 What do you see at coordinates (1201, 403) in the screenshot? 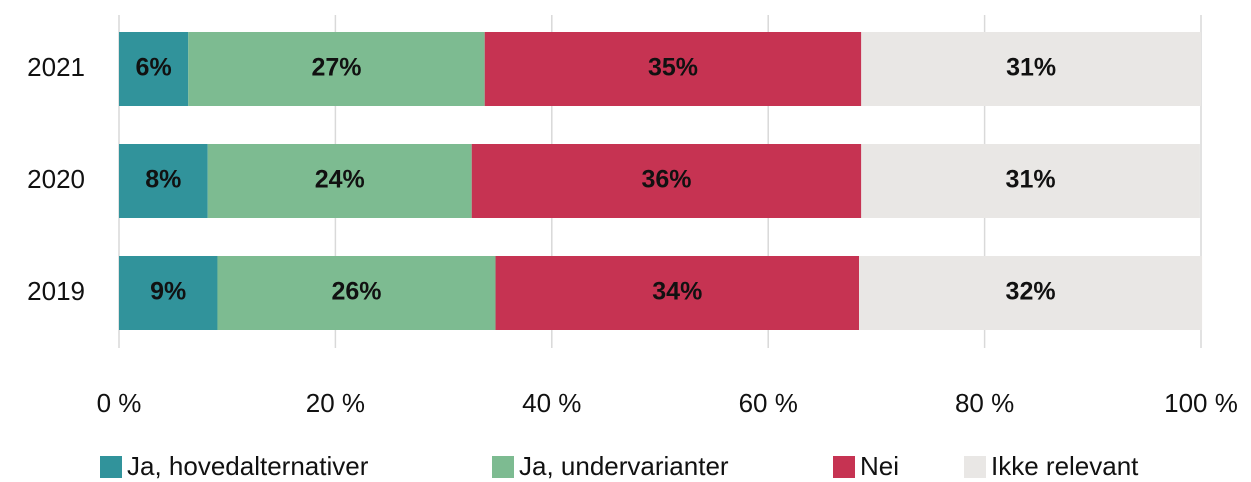
I see `x-tick-label: 100 %` at bounding box center [1201, 403].